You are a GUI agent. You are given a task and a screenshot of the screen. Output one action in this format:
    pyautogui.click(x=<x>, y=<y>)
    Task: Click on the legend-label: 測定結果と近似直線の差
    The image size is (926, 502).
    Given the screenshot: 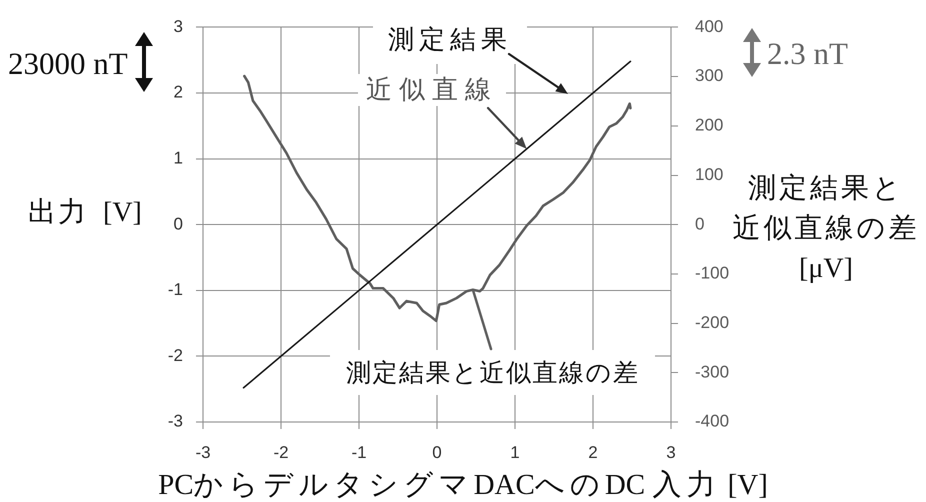 What is the action you would take?
    pyautogui.click(x=493, y=372)
    